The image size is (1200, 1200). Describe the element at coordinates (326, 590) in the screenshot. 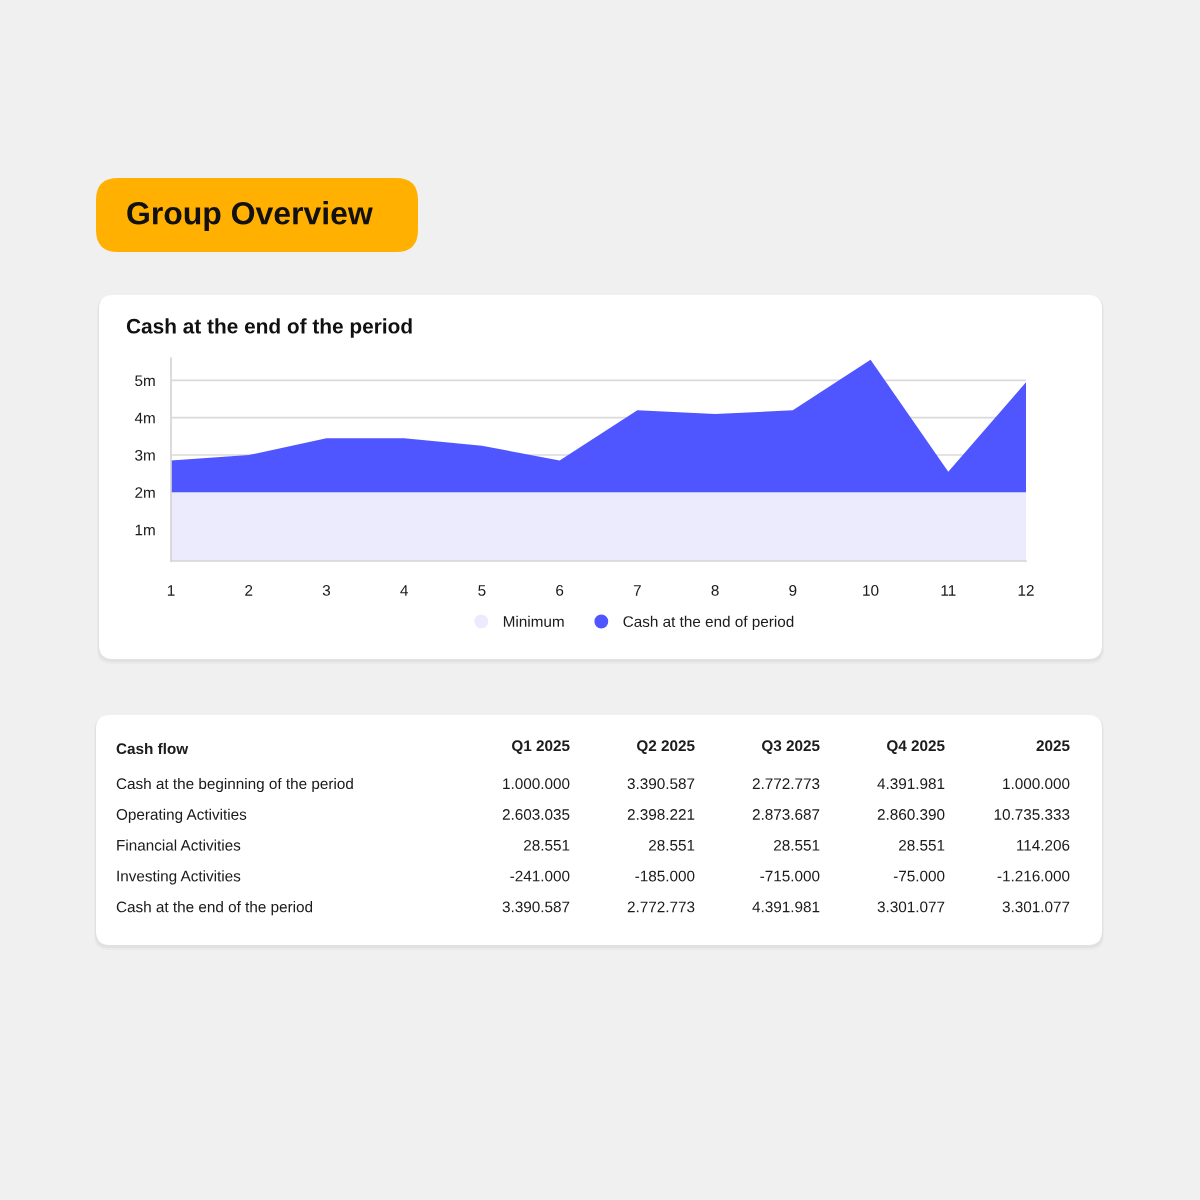

I see `x-tick-label: 3` at that location.